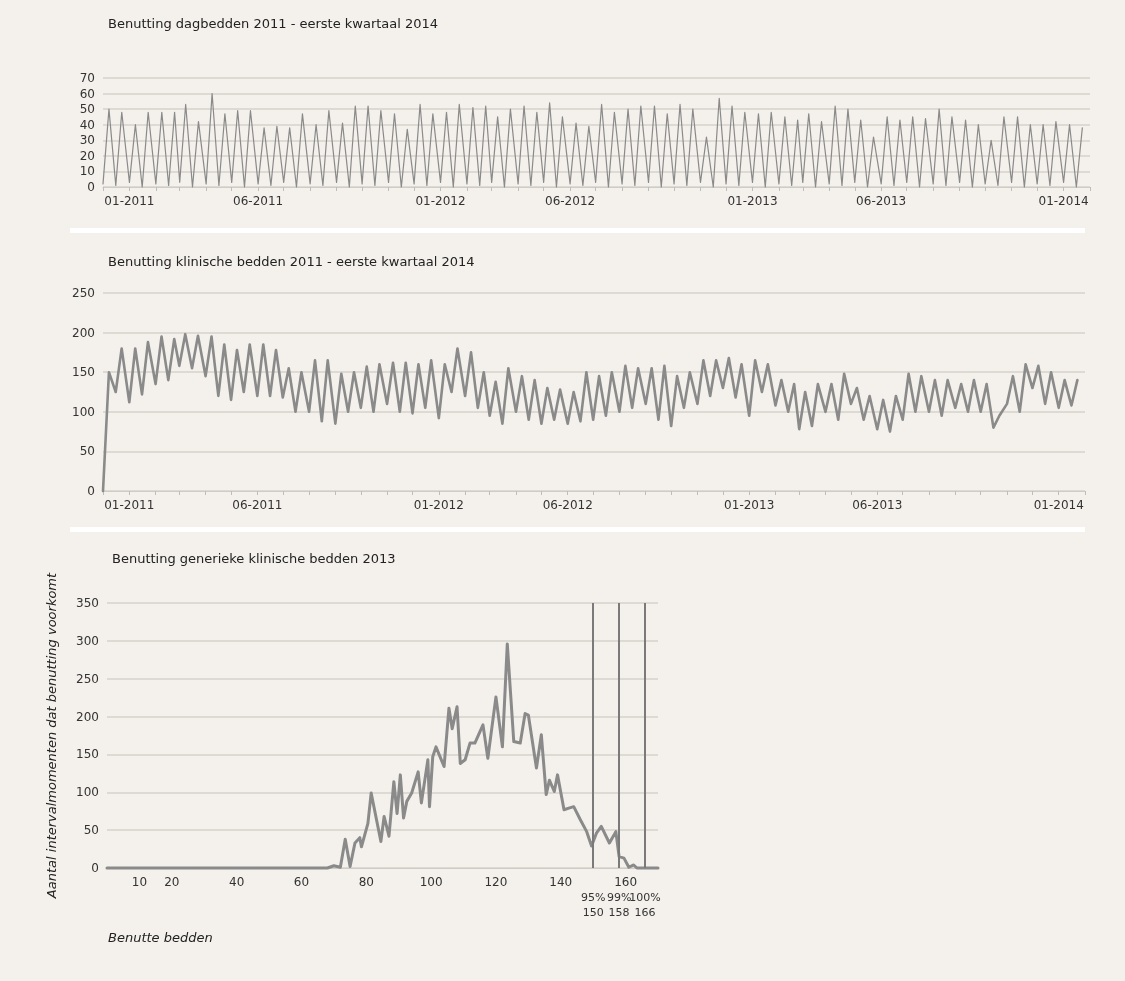 The height and width of the screenshot is (981, 1125). I want to click on x-tick-label: 60, so click(301, 882).